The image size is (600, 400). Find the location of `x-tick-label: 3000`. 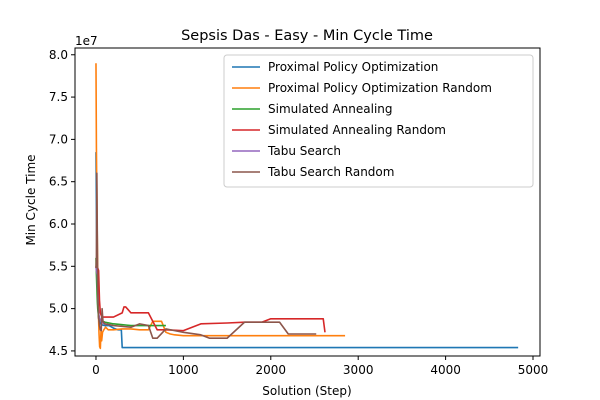

x-tick-label: 3000 is located at coordinates (358, 370).